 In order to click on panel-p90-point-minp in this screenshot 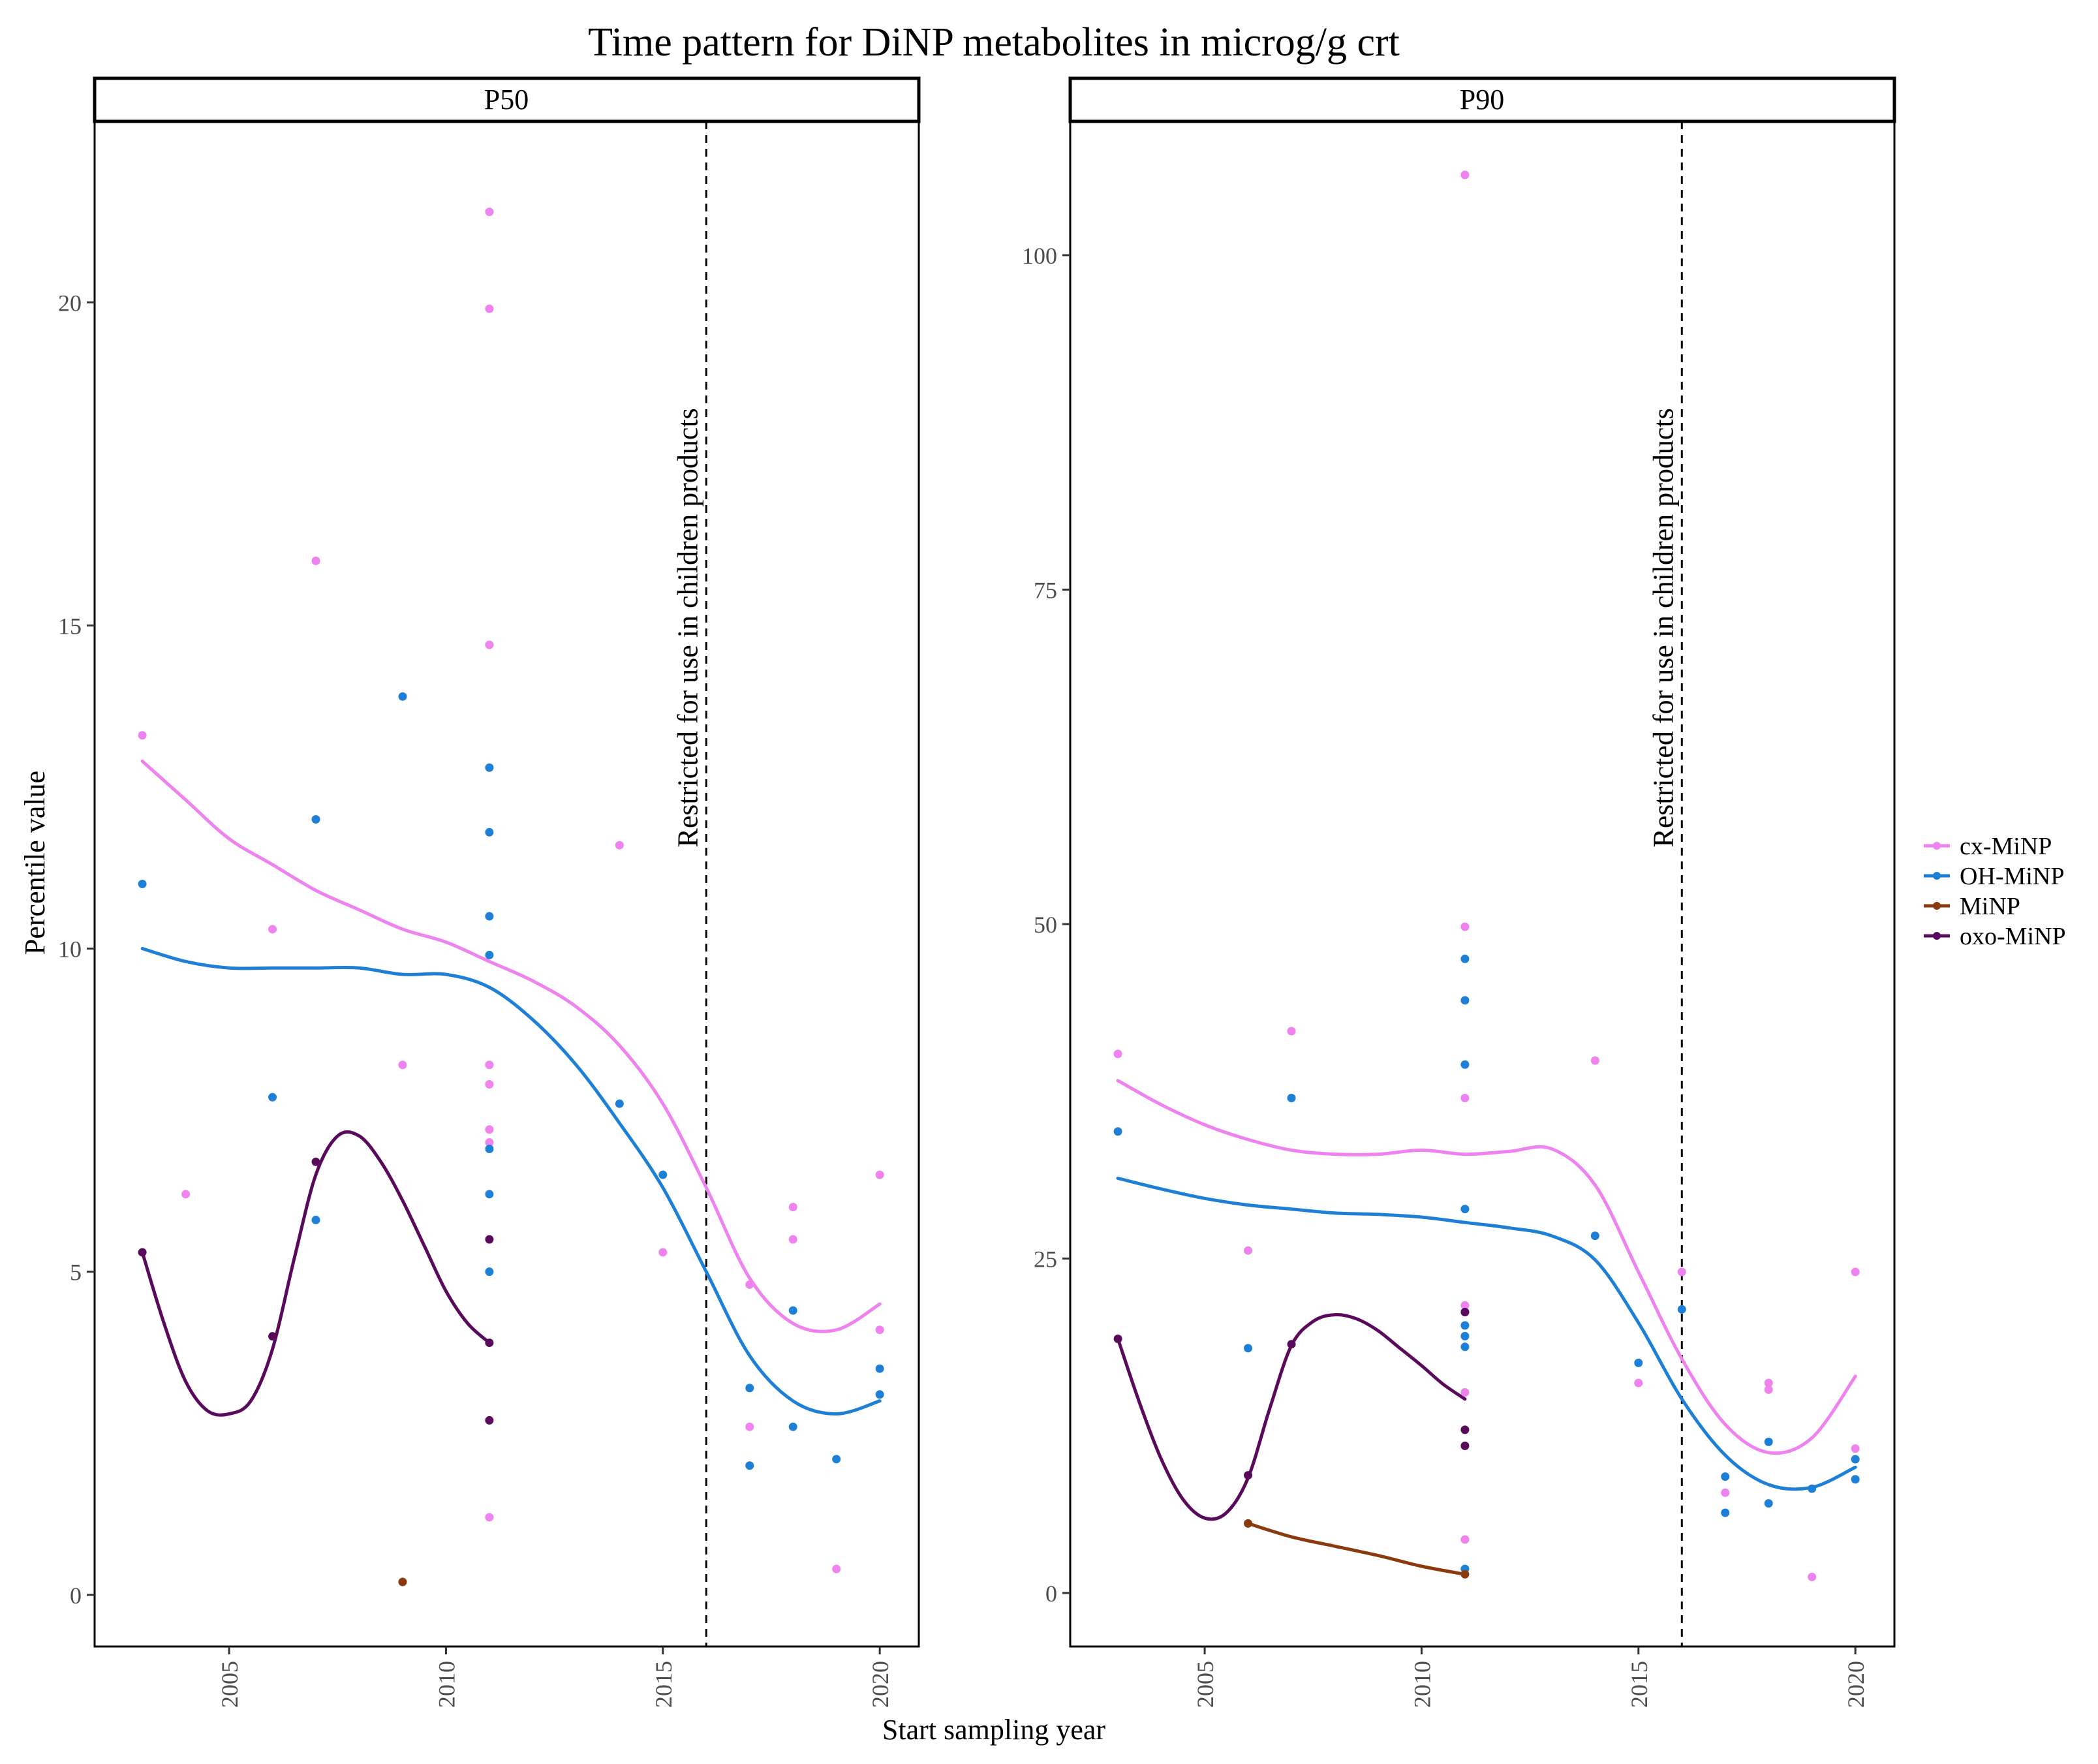, I will do `click(1465, 1574)`.